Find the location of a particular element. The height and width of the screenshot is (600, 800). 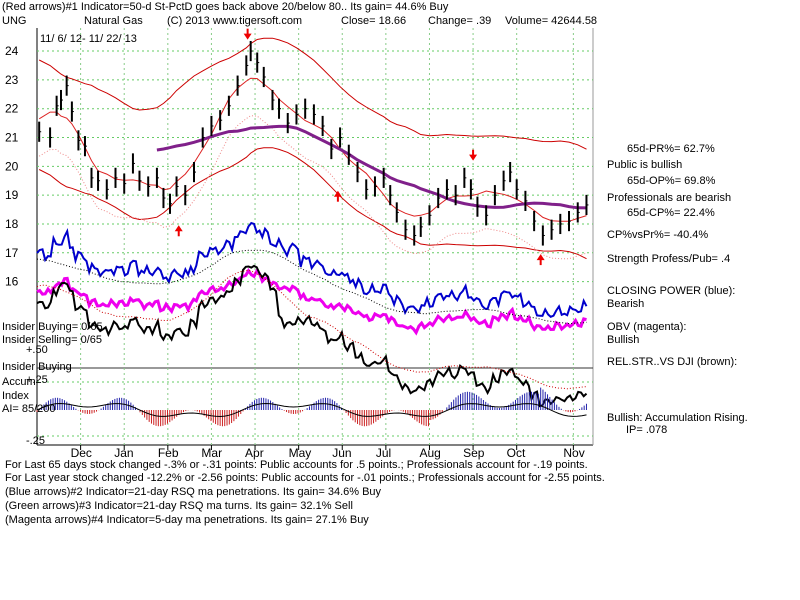

x-tick-label: Sep is located at coordinates (474, 453).